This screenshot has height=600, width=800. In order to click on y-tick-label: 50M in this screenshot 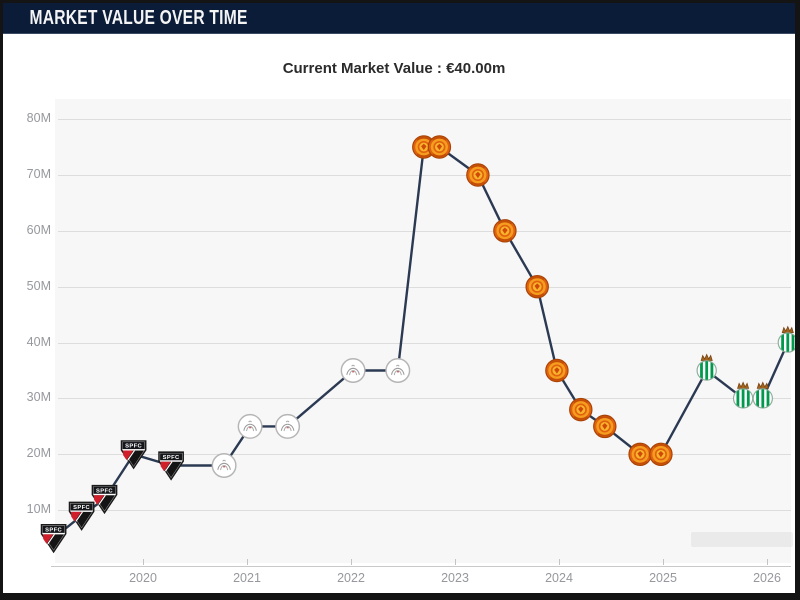, I will do `click(38, 285)`.